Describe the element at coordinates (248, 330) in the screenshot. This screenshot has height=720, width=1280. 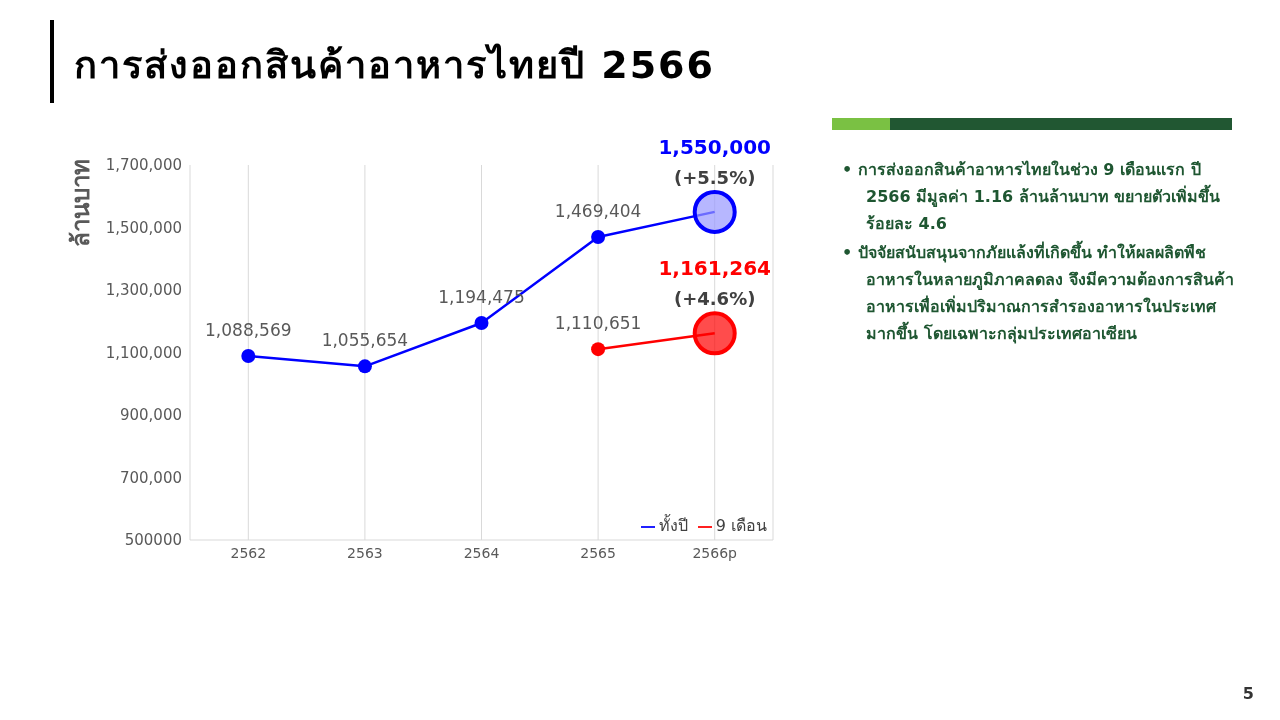
I see `data-label: 1,088,569` at that location.